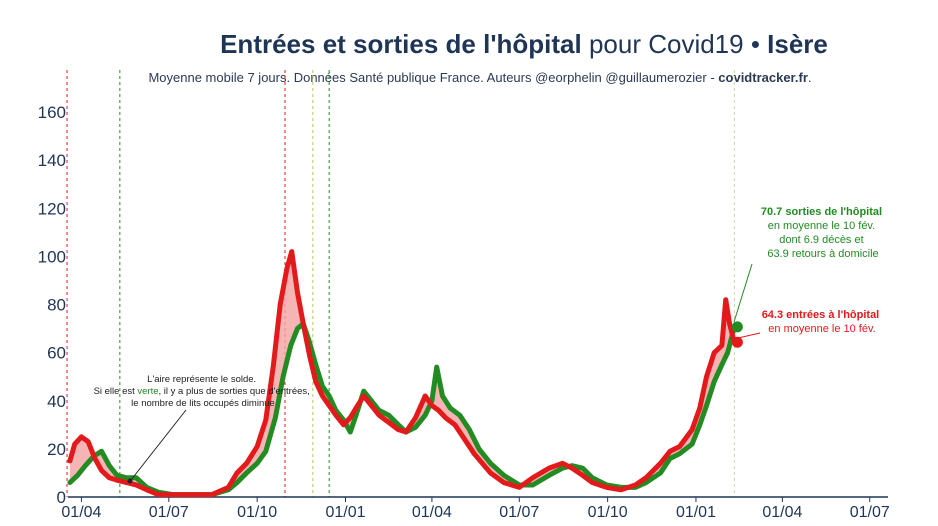 The width and height of the screenshot is (938, 526). I want to click on subtitle-site: covidtracker.fr, so click(763, 77).